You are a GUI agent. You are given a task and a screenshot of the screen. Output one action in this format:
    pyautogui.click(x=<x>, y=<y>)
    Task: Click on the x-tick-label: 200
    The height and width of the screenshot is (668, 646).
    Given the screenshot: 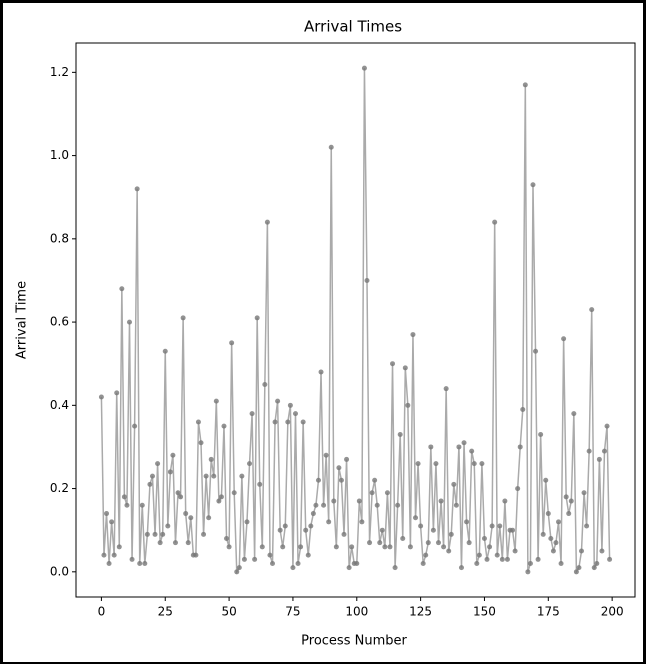 What is the action you would take?
    pyautogui.click(x=612, y=612)
    